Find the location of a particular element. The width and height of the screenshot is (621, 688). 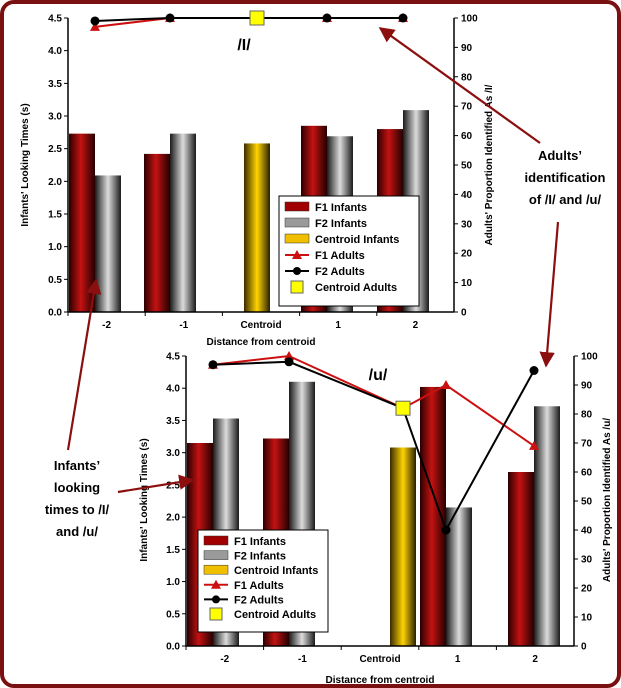

legend-label: Centroid Infants is located at coordinates (276, 571).